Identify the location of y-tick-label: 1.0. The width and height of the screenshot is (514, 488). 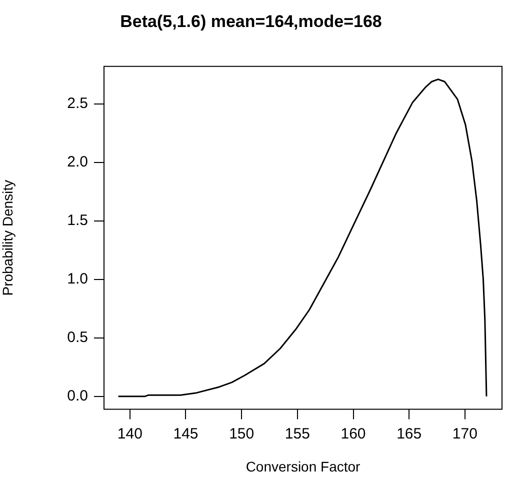
(77, 279).